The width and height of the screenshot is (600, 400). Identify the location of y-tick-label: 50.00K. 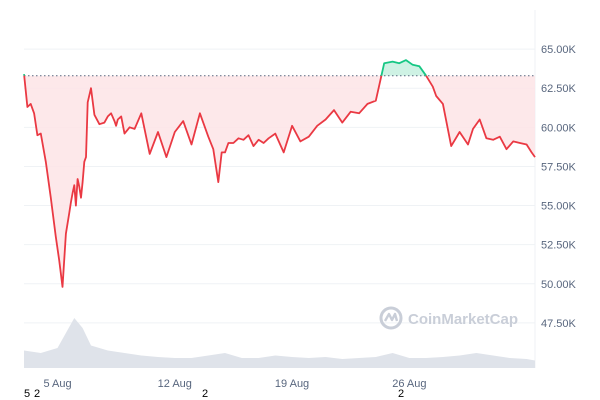
(559, 285).